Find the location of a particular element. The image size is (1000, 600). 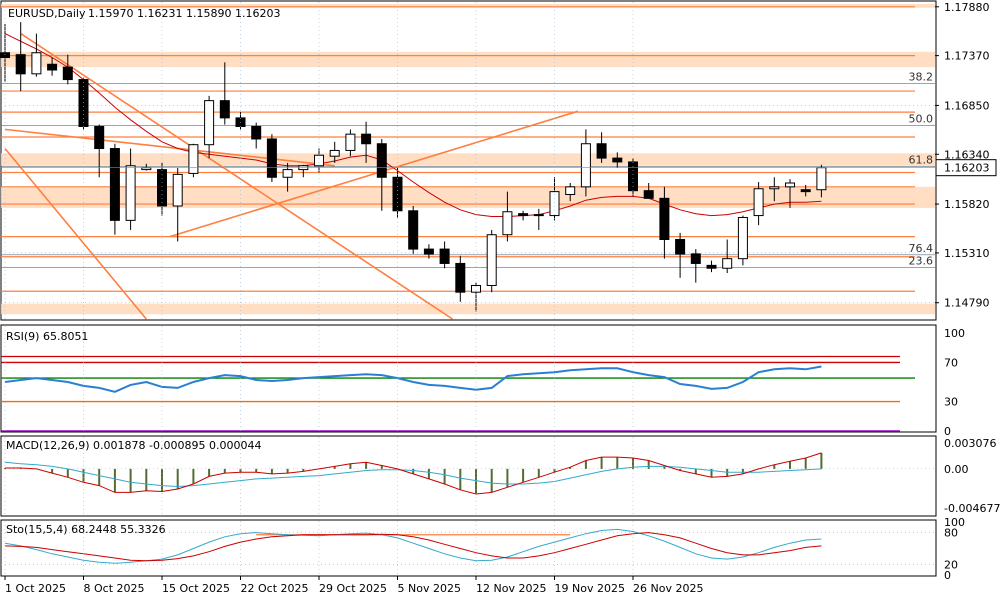

sto-signal-line is located at coordinates (413, 547).